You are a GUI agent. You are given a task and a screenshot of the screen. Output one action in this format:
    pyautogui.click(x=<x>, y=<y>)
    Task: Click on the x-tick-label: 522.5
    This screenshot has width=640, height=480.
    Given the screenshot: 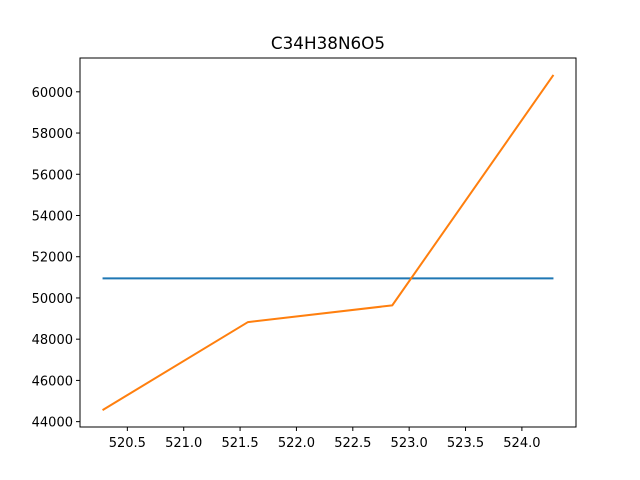 What is the action you would take?
    pyautogui.click(x=352, y=443)
    